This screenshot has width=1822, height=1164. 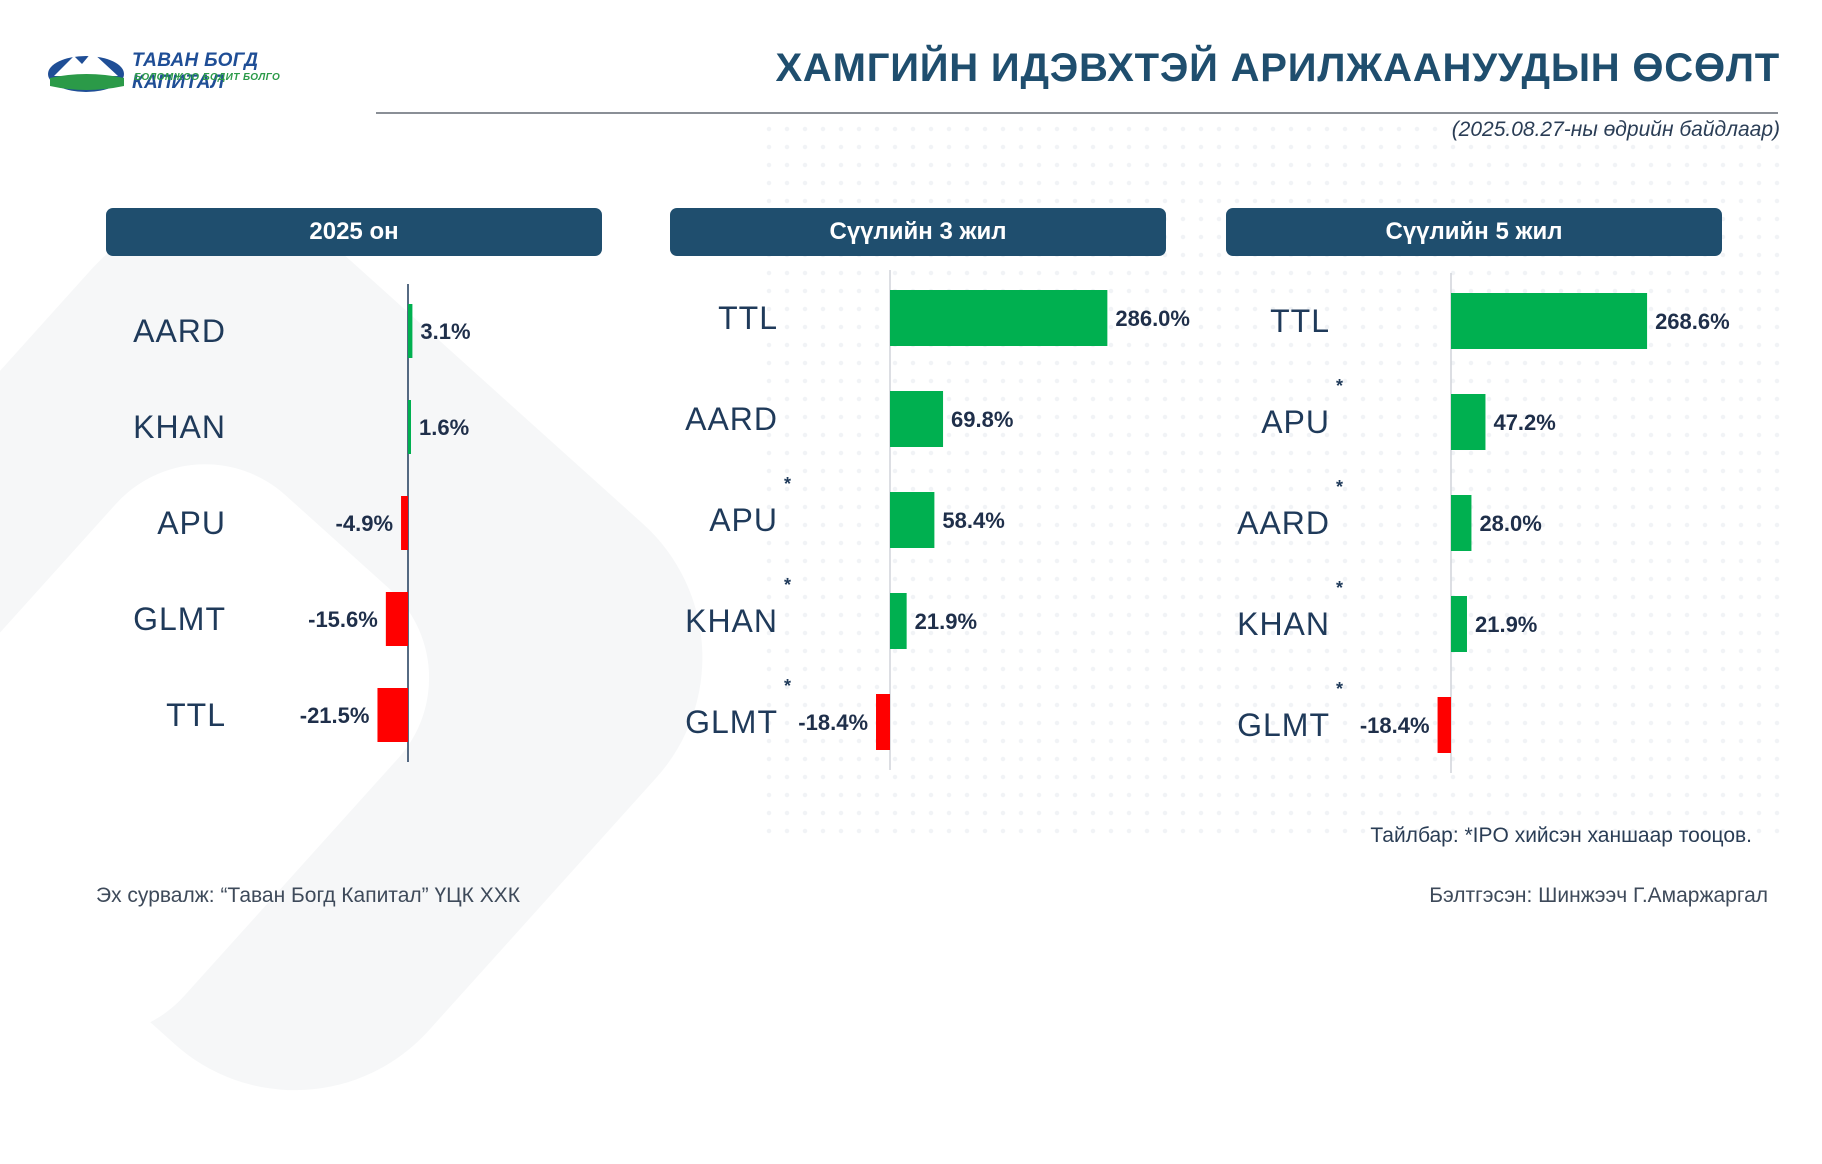 What do you see at coordinates (207, 77) in the screenshot?
I see `logo-tagline: БОЛОМЖОО БОДИТ БОЛГО` at bounding box center [207, 77].